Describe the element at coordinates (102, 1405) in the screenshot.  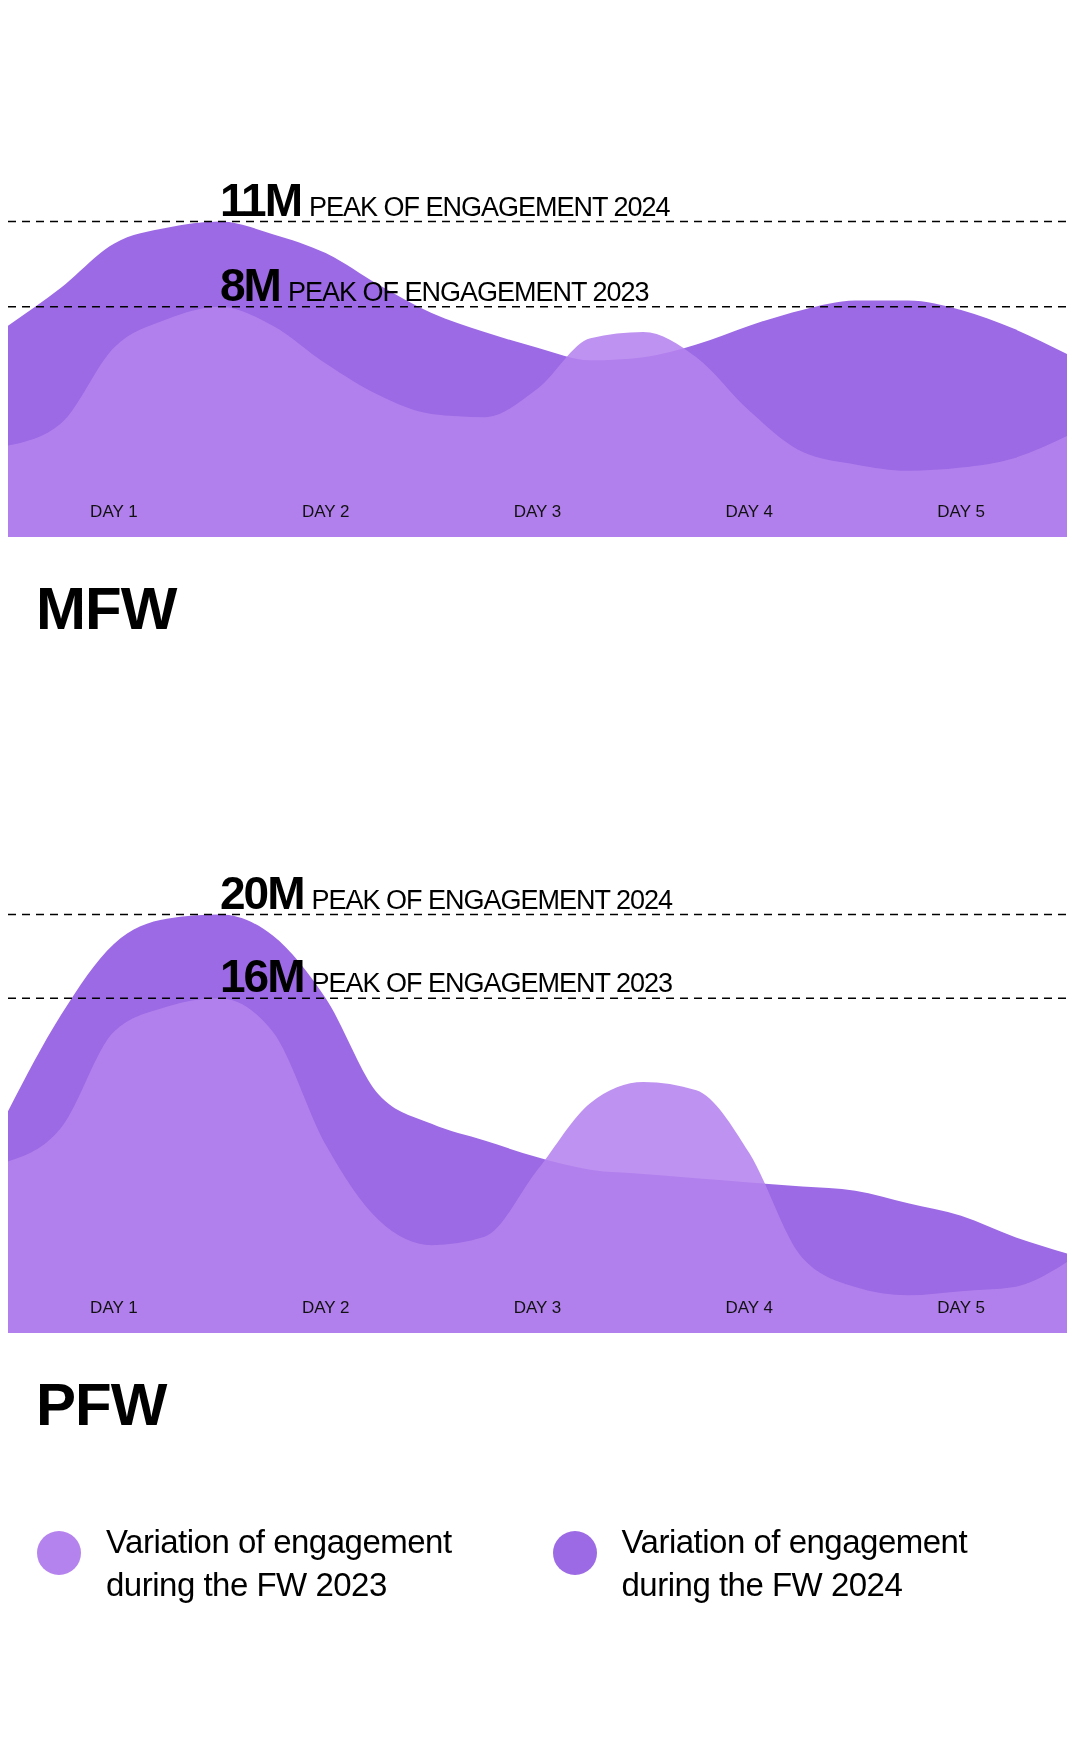
I see `text: PFW` at that location.